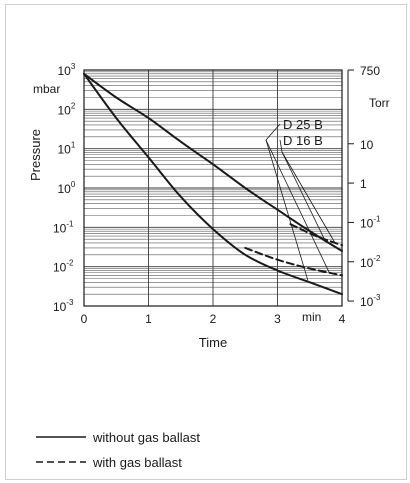 Image resolution: width=410 pixels, height=483 pixels. What do you see at coordinates (363, 184) in the screenshot?
I see `torr-tick-label: 1` at bounding box center [363, 184].